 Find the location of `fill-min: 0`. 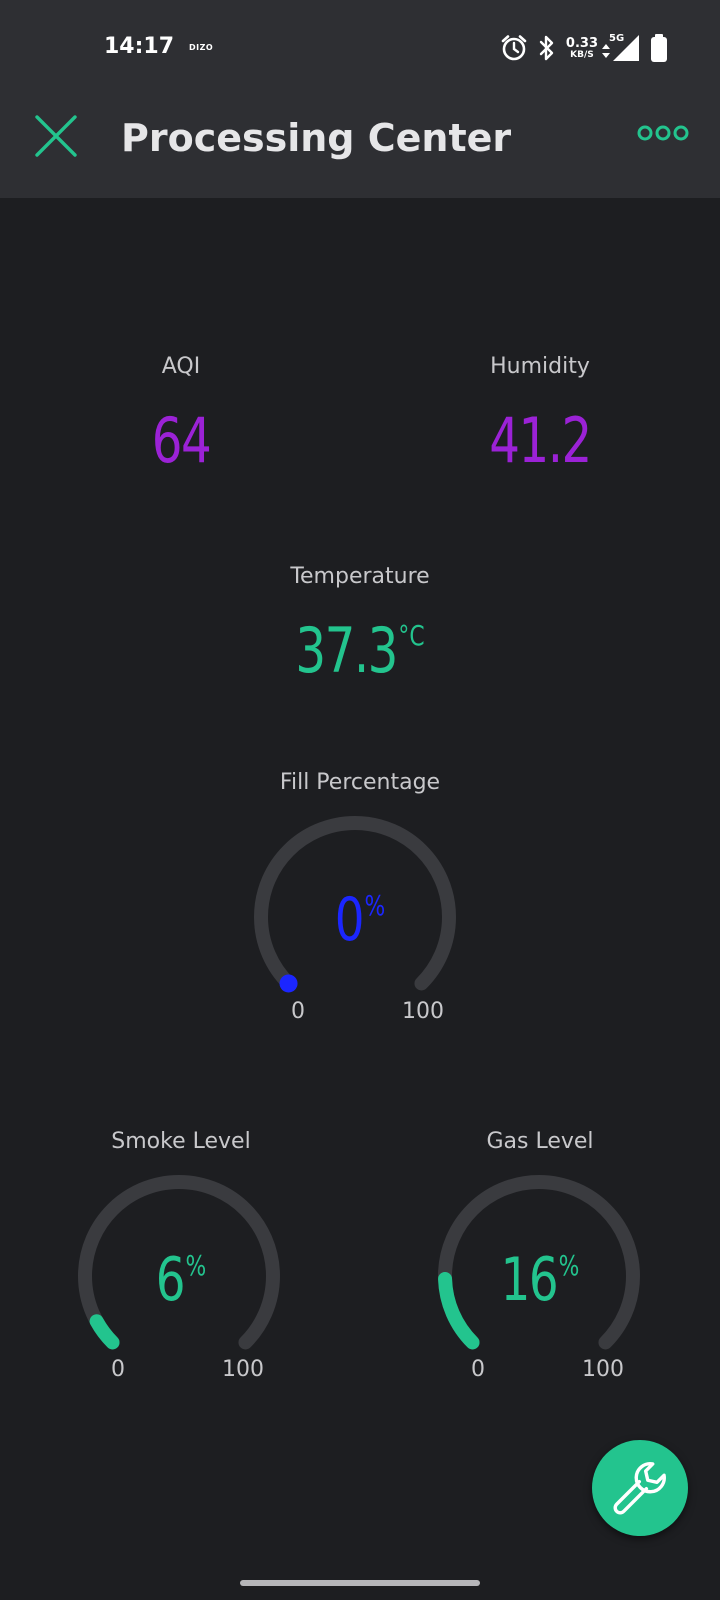

fill-min: 0 is located at coordinates (298, 1011).